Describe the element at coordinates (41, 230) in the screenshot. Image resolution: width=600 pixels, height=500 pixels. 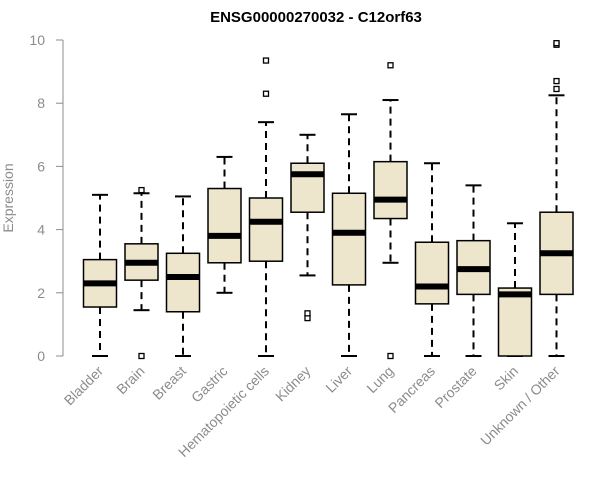
I see `y-tick-label: 4` at that location.